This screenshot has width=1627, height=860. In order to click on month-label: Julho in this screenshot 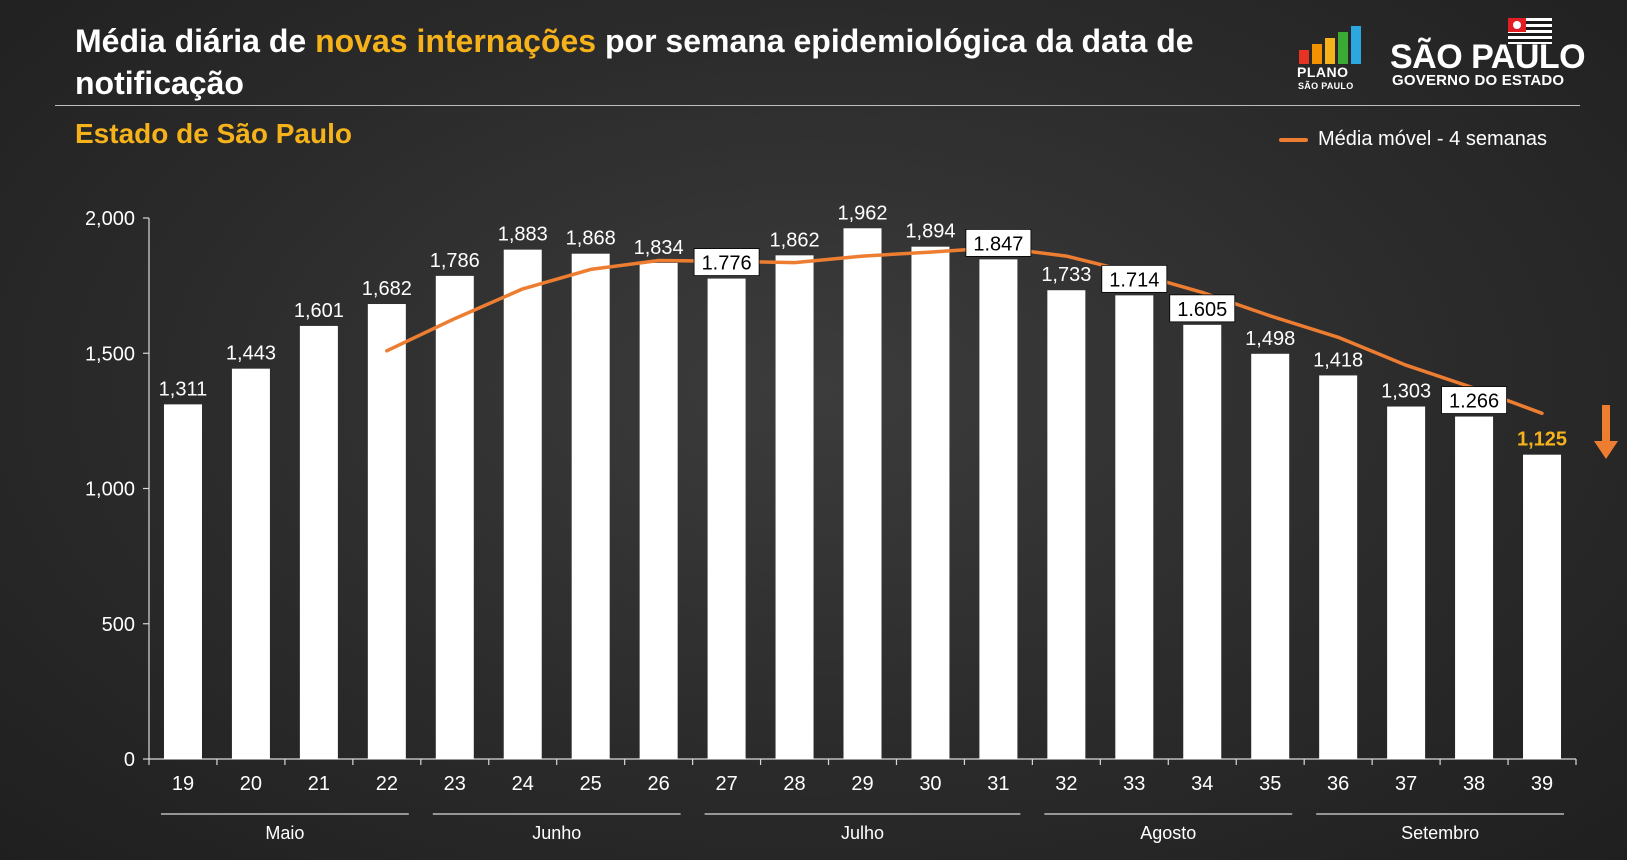, I will do `click(862, 833)`.